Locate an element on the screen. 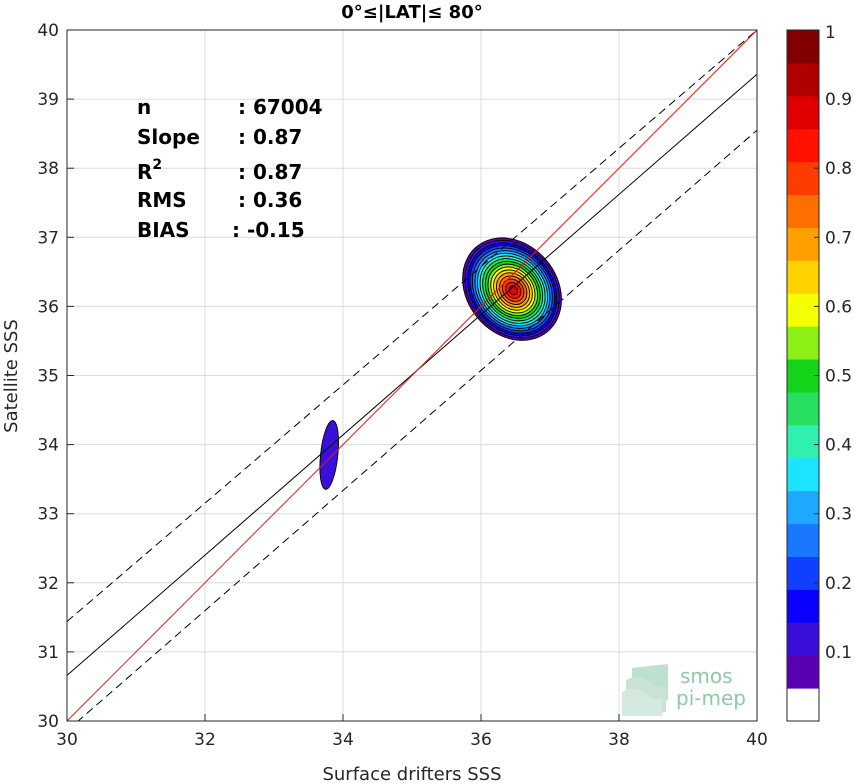 The height and width of the screenshot is (784, 855). x-tick-label: 34 is located at coordinates (343, 740).